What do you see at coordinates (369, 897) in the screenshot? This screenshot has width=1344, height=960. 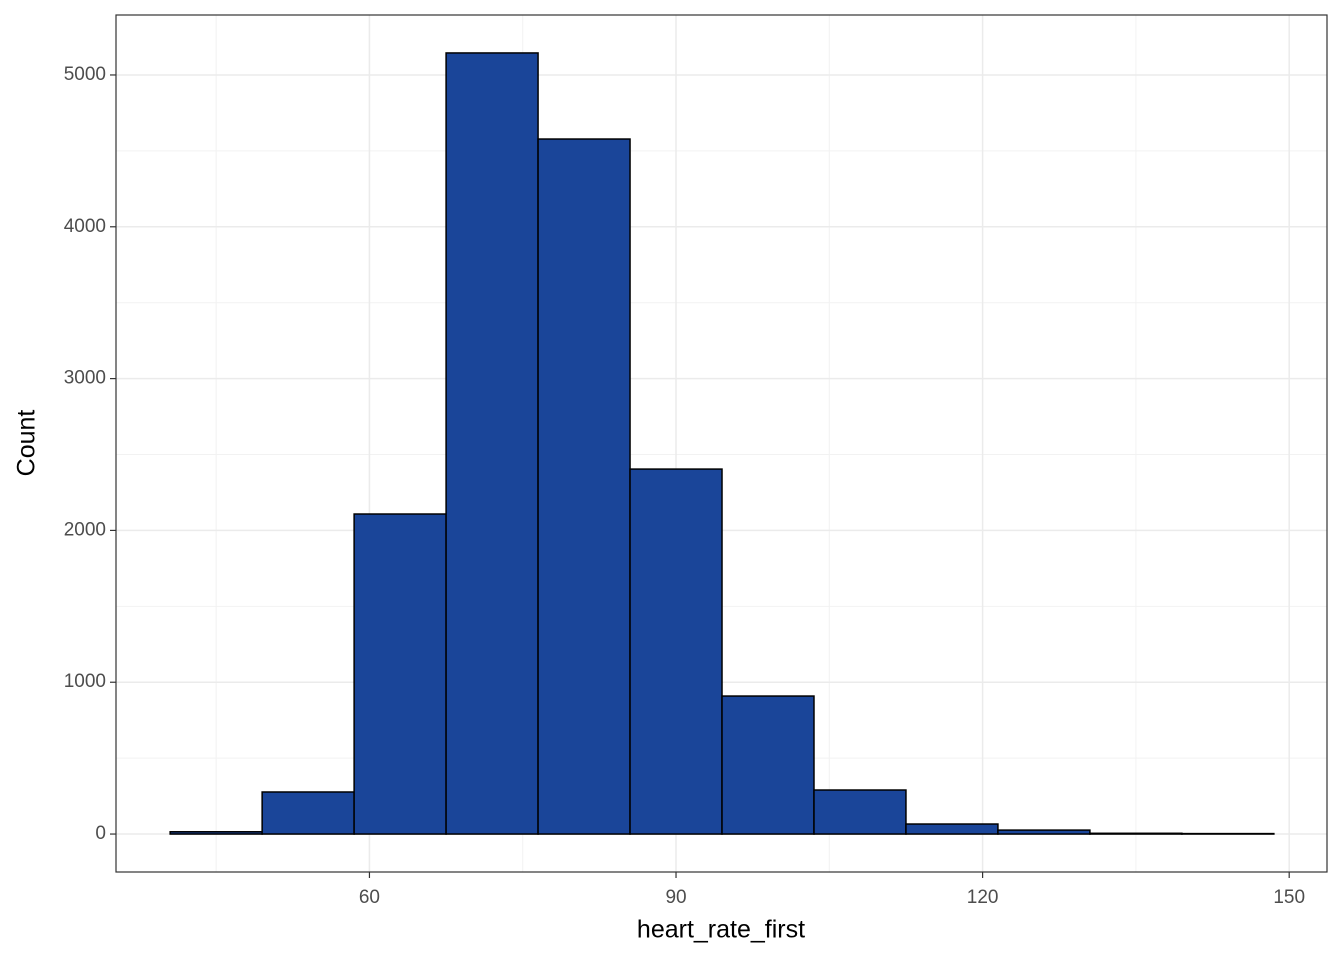 I see `x-tick-label: 60` at bounding box center [369, 897].